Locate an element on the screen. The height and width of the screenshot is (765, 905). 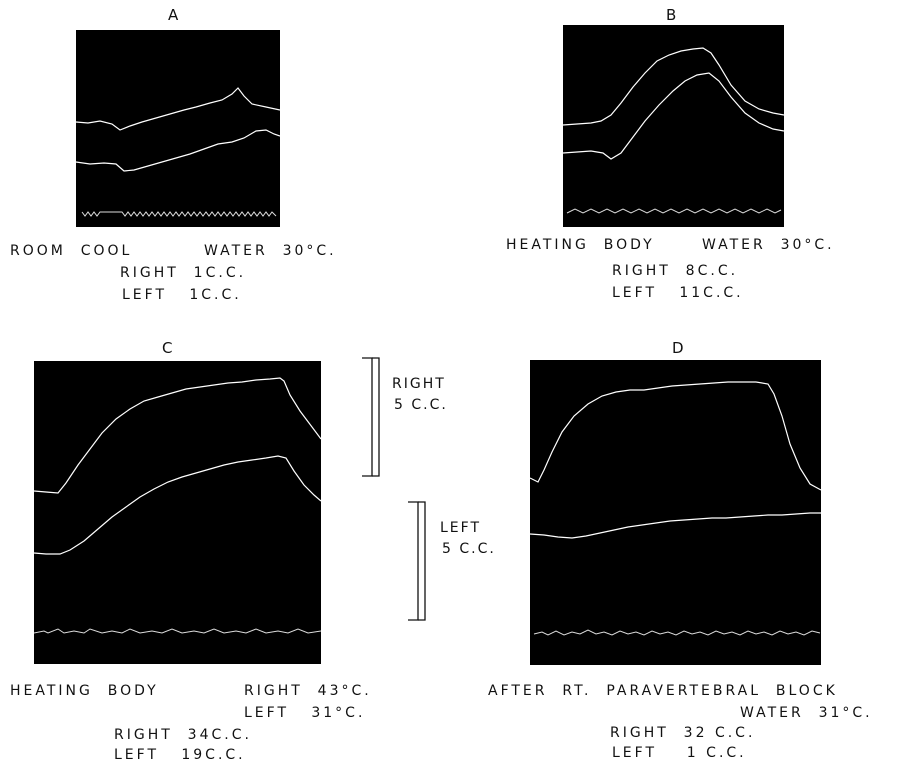
panel-c-left-trace is located at coordinates (177, 505).